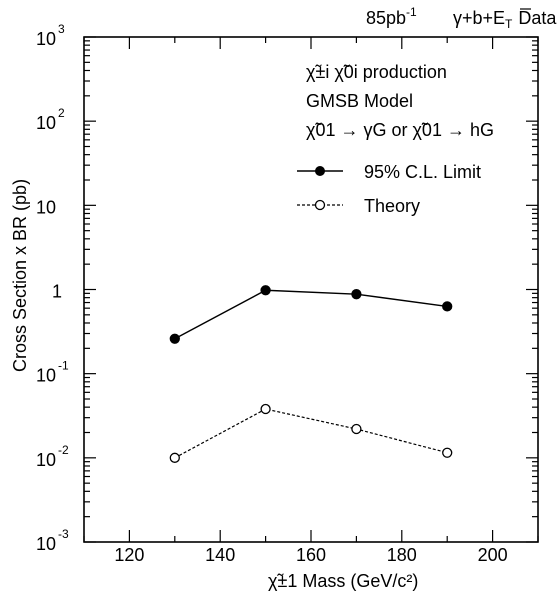 The height and width of the screenshot is (599, 558). Describe the element at coordinates (57, 292) in the screenshot. I see `y-tick-label: 1` at that location.